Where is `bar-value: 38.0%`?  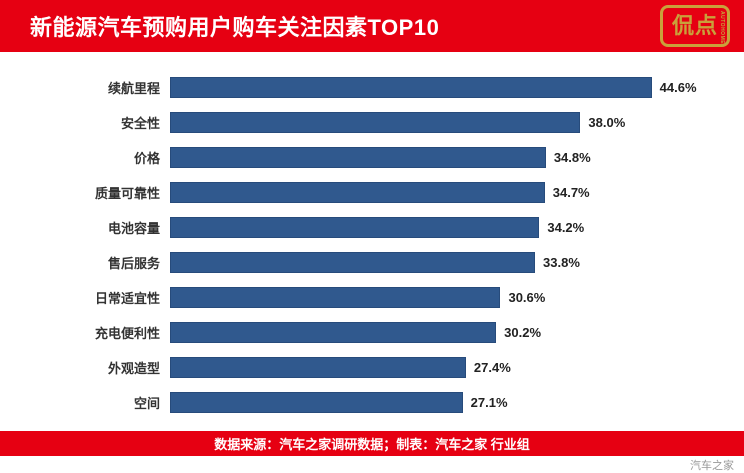
bar-value: 38.0% is located at coordinates (607, 122).